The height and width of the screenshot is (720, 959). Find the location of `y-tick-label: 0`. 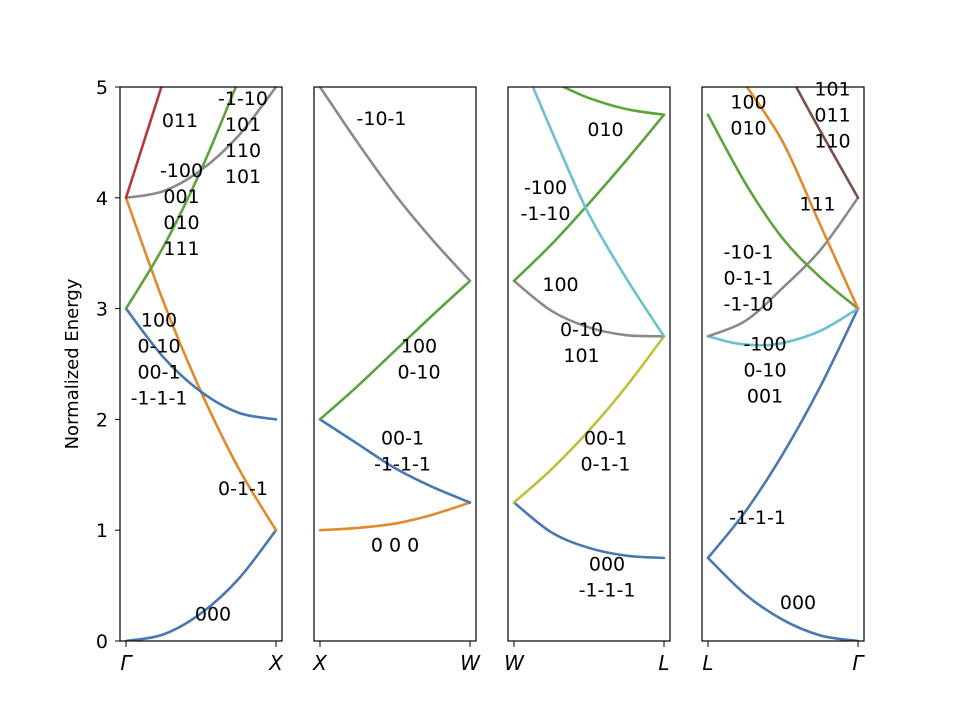

y-tick-label: 0 is located at coordinates (102, 642).